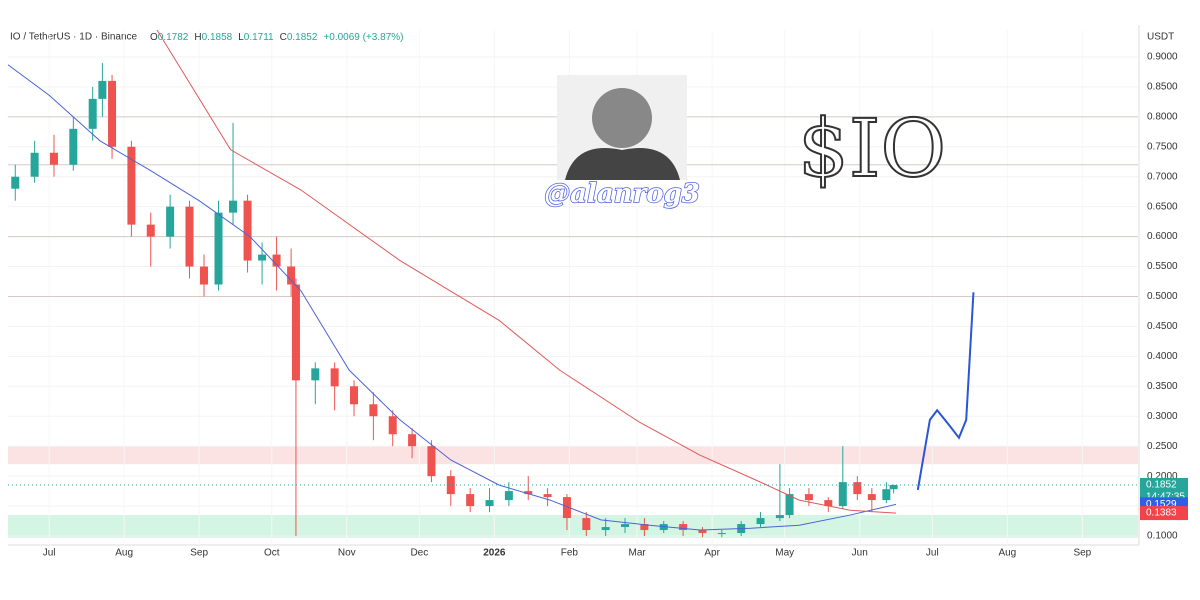 The image size is (1200, 600). Describe the element at coordinates (1162, 266) in the screenshot. I see `y-tick-label: 0.5500` at that location.